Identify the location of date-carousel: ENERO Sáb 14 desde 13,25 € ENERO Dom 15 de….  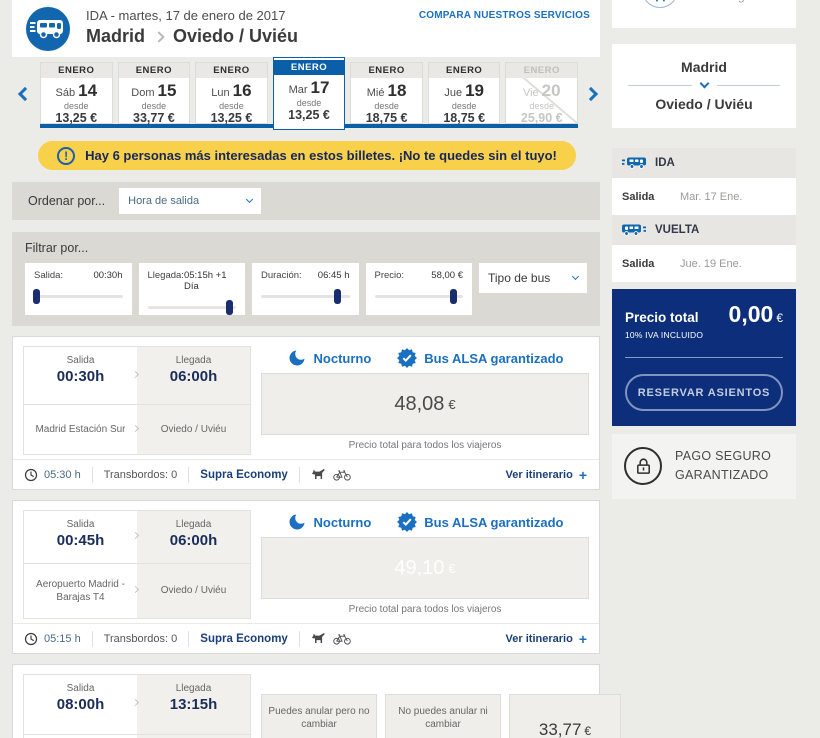
(306, 95).